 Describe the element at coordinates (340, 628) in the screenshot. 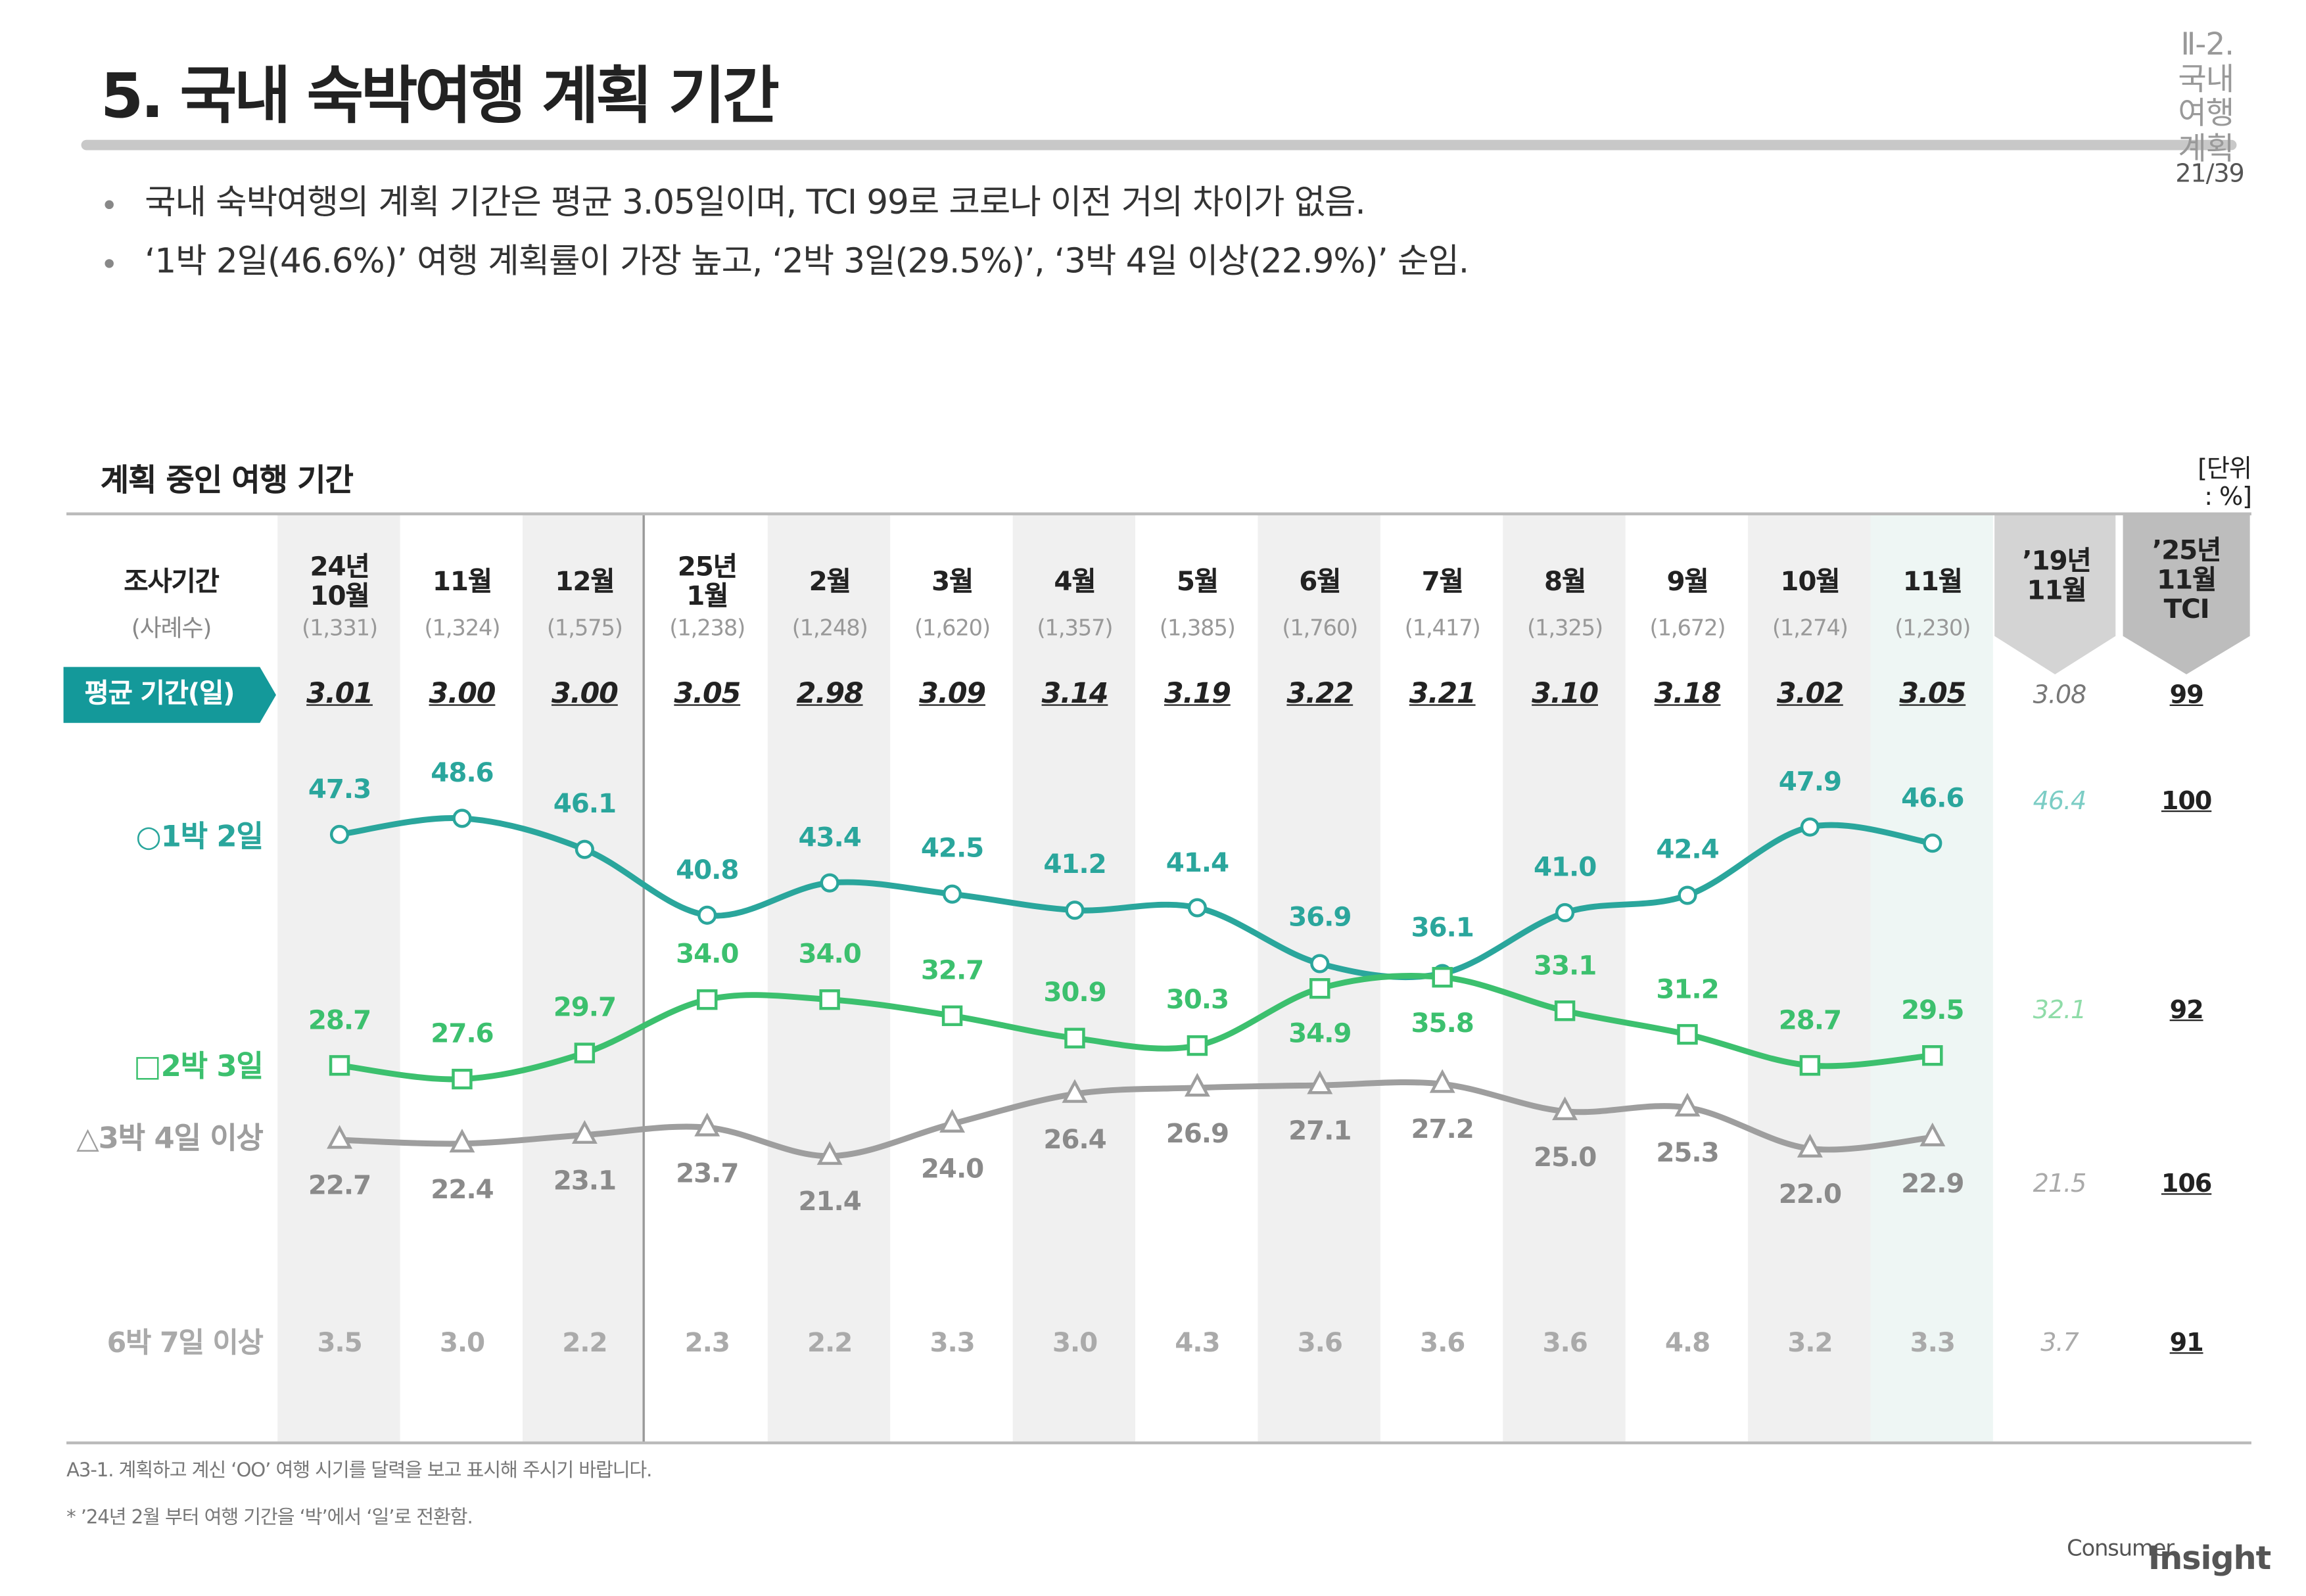

I see `sample-size: (1,331)` at that location.